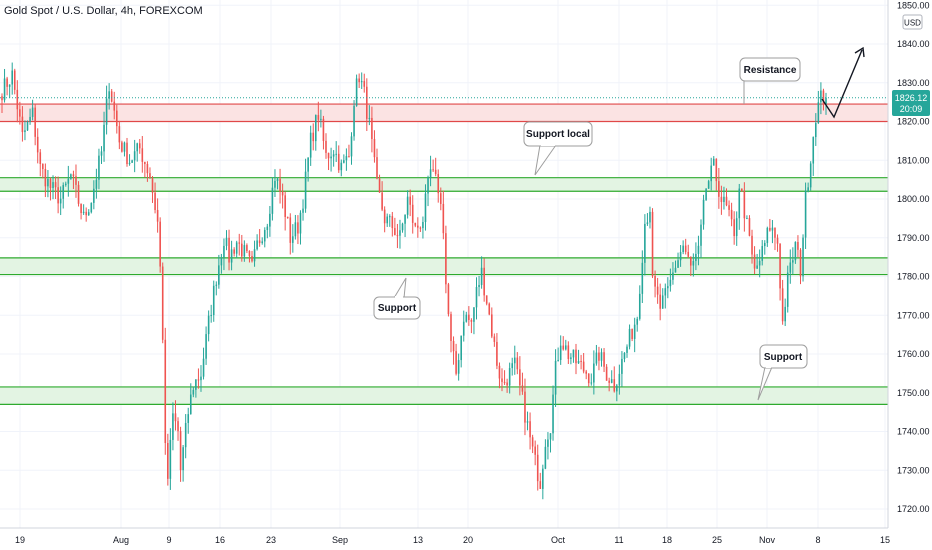 The height and width of the screenshot is (550, 932). I want to click on currency-badge: USD, so click(912, 22).